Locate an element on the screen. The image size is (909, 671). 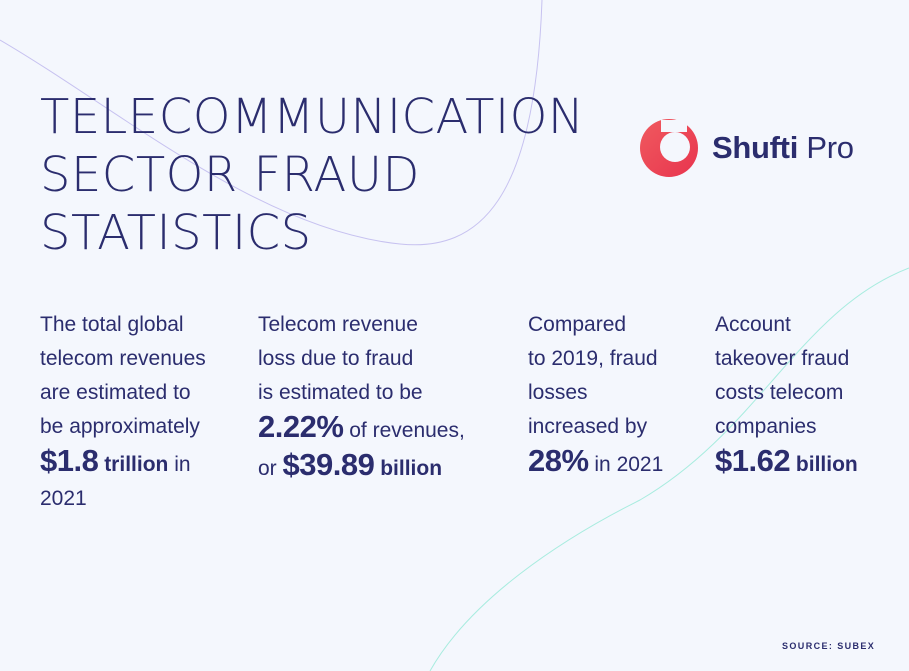
title-line-2: SECTOR FRAUD is located at coordinates (230, 175).